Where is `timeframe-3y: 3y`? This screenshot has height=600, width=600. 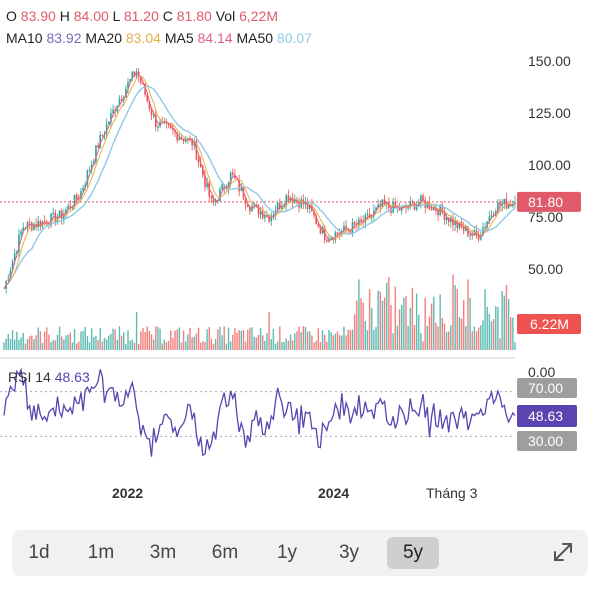 timeframe-3y: 3y is located at coordinates (349, 552).